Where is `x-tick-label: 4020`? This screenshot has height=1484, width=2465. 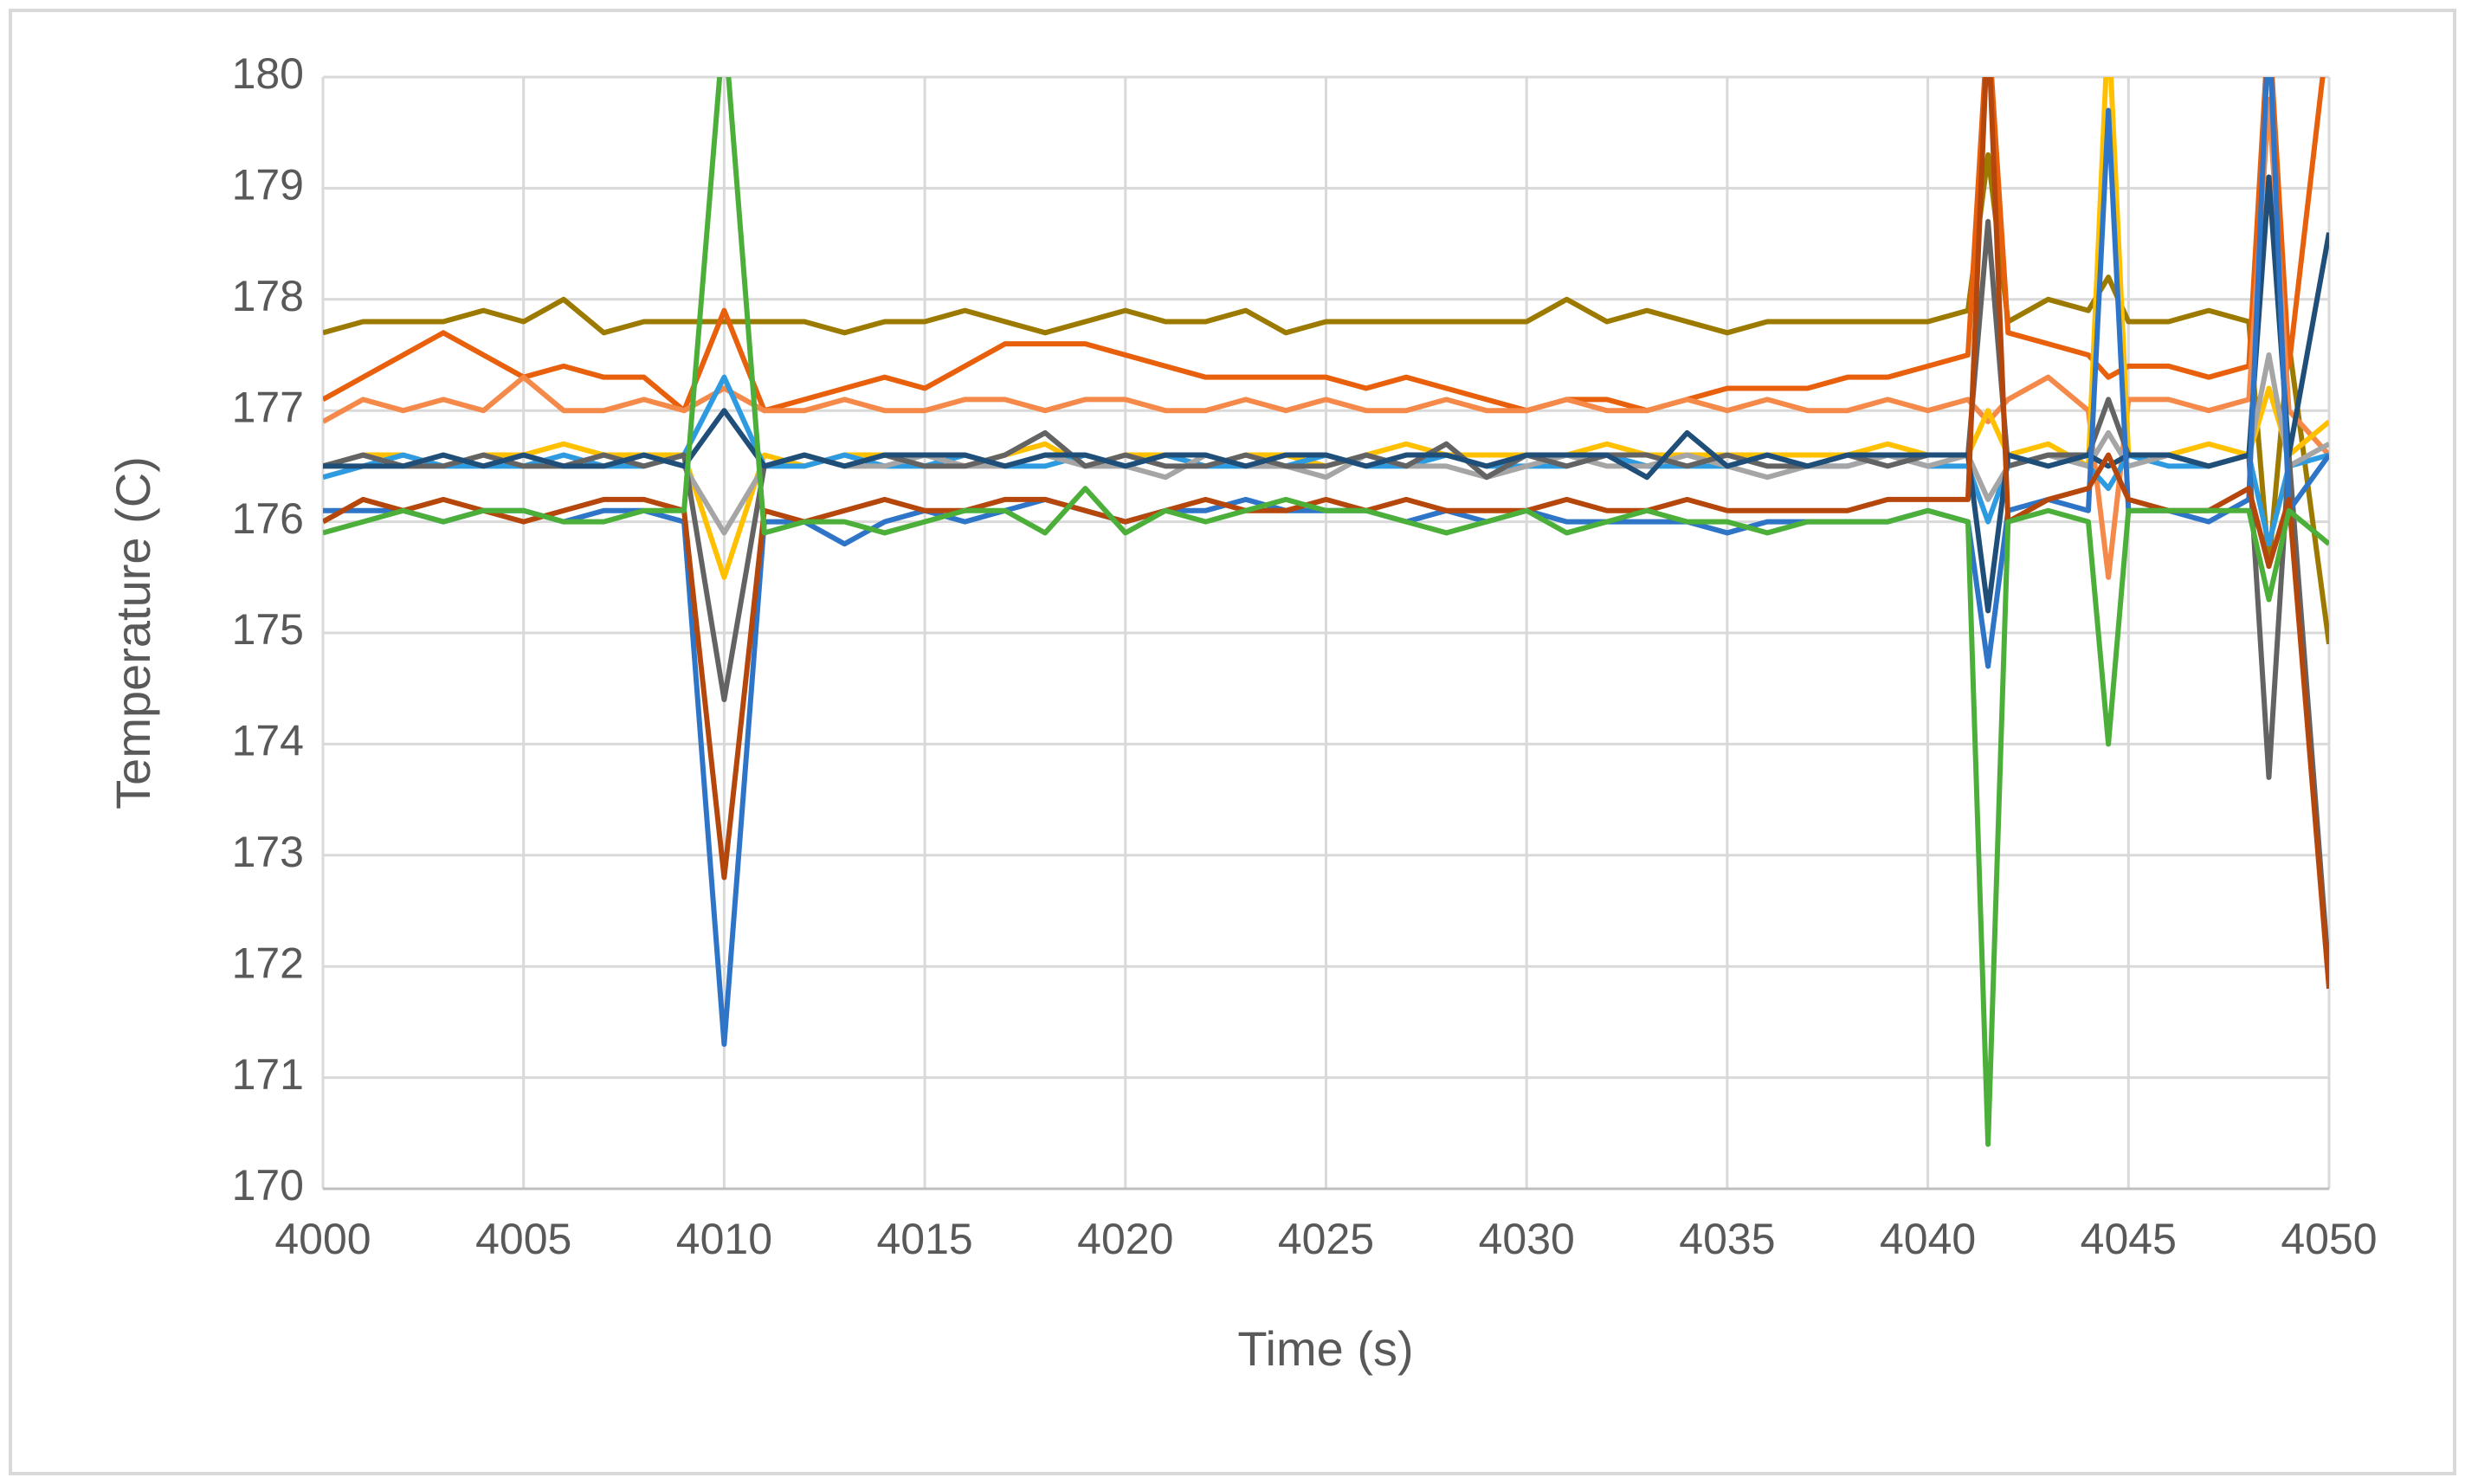 x-tick-label: 4020 is located at coordinates (1125, 1239).